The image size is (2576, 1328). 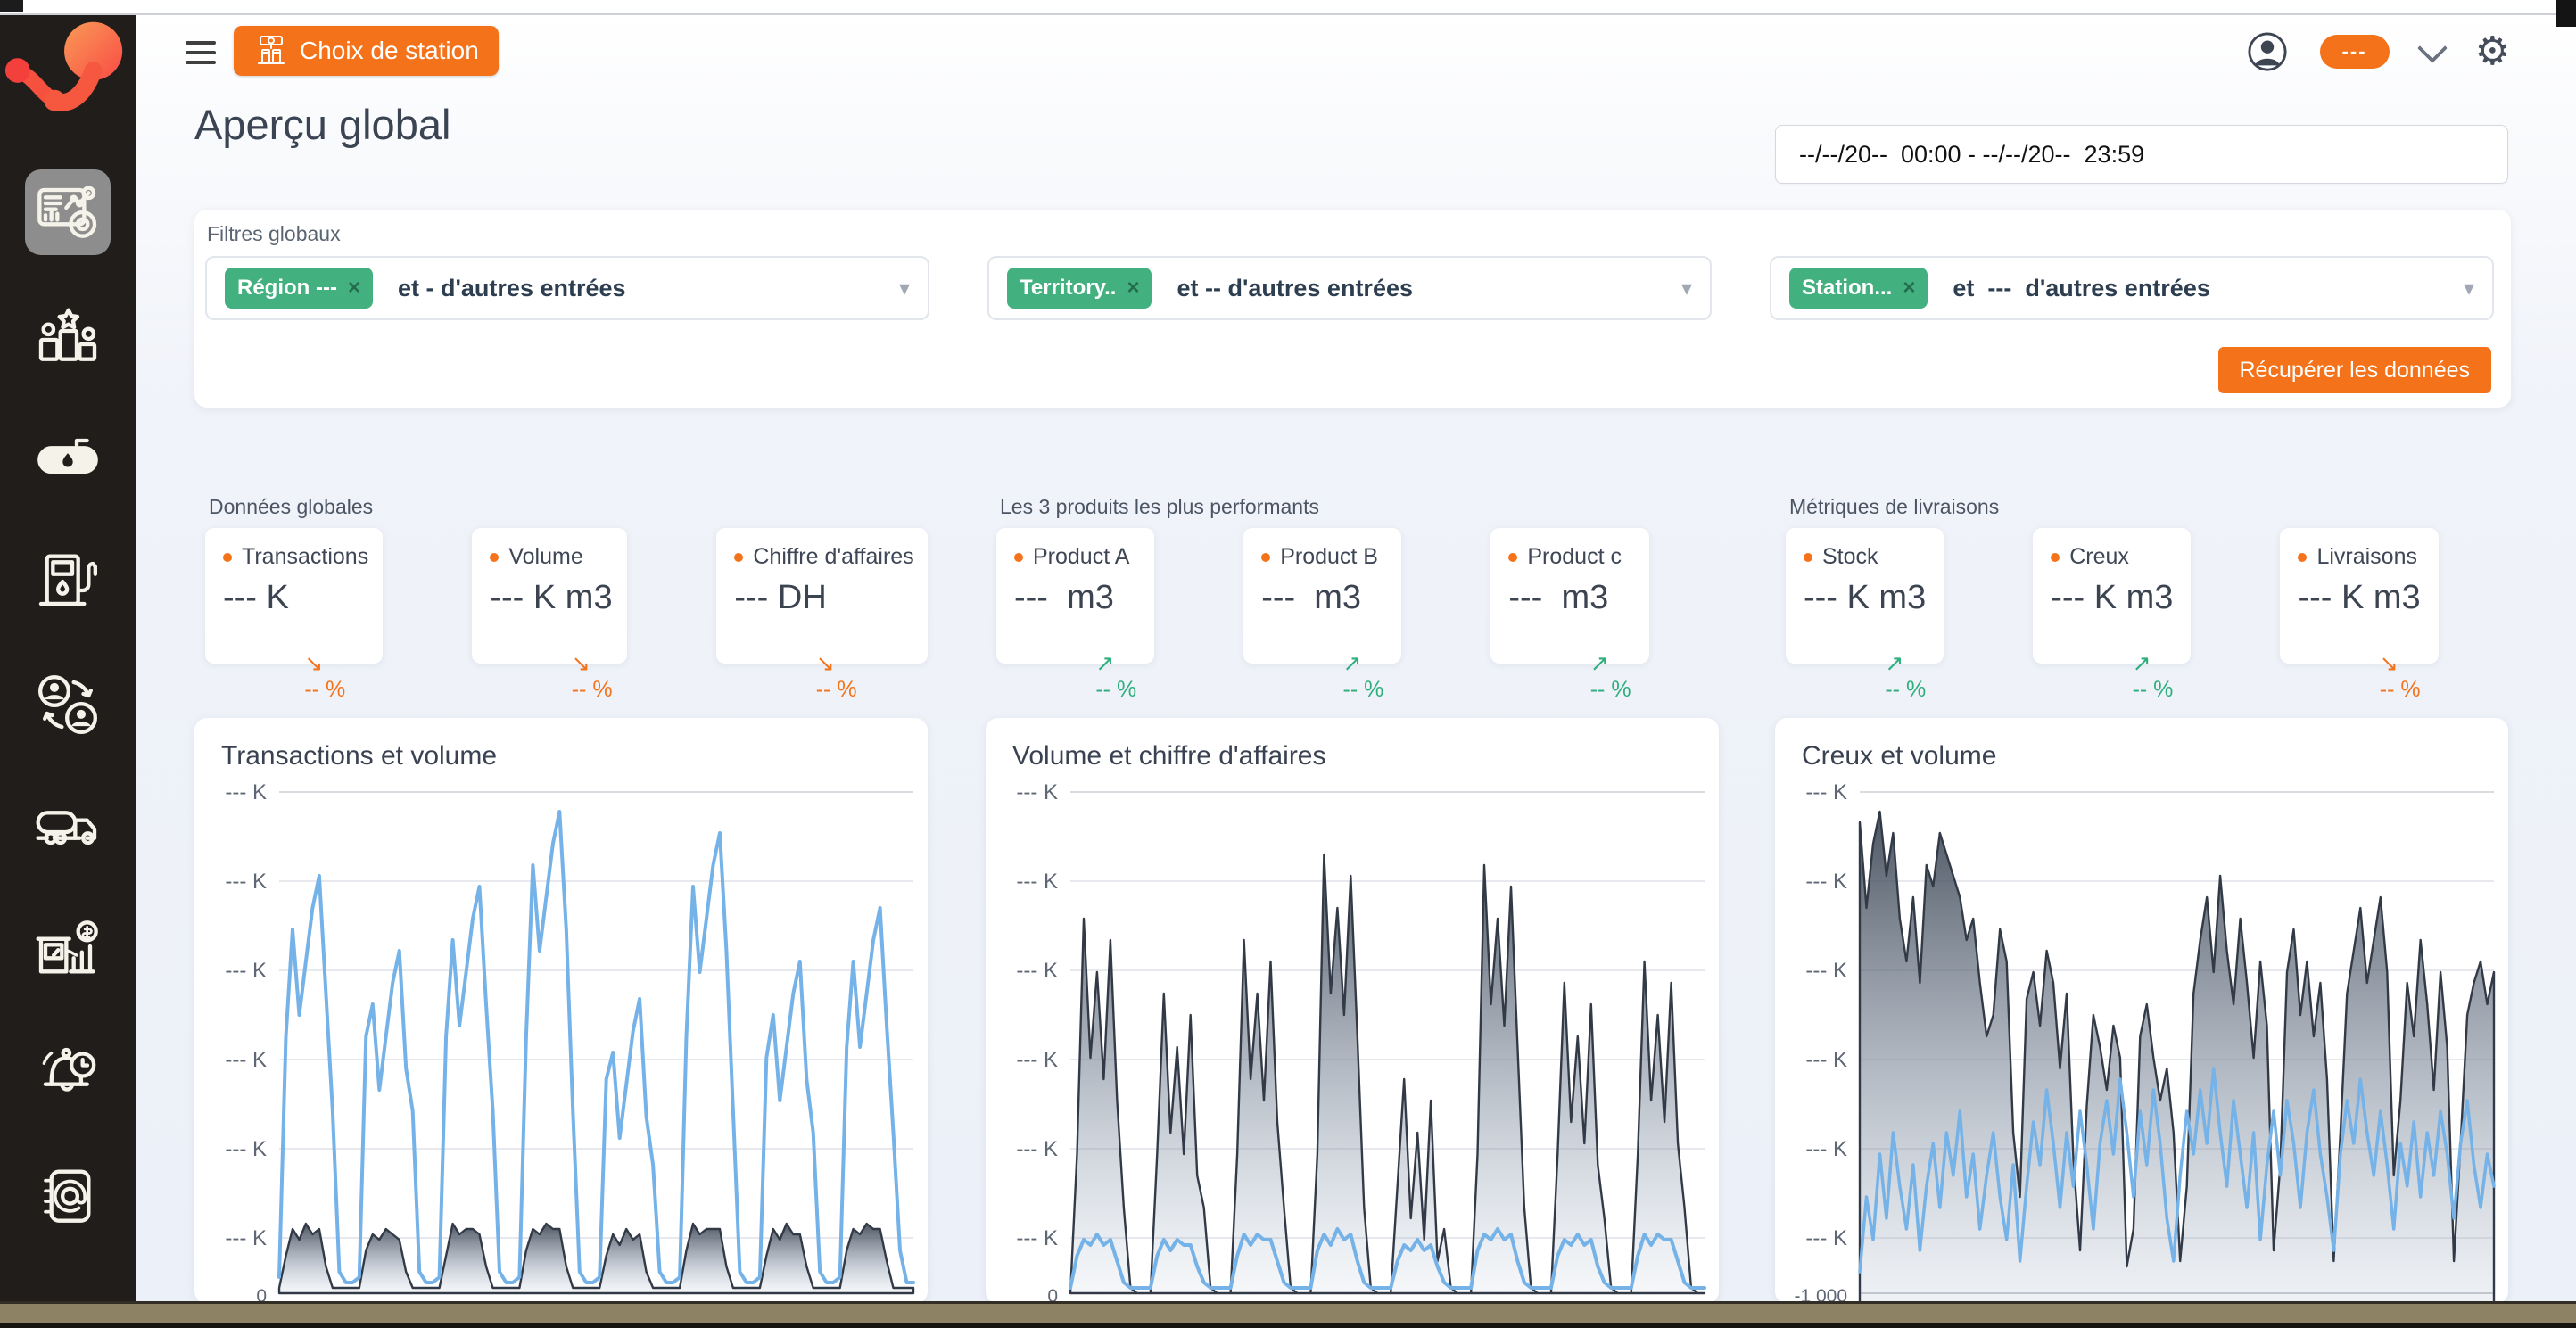 I want to click on choose-station-button: Choix de station, so click(x=367, y=51).